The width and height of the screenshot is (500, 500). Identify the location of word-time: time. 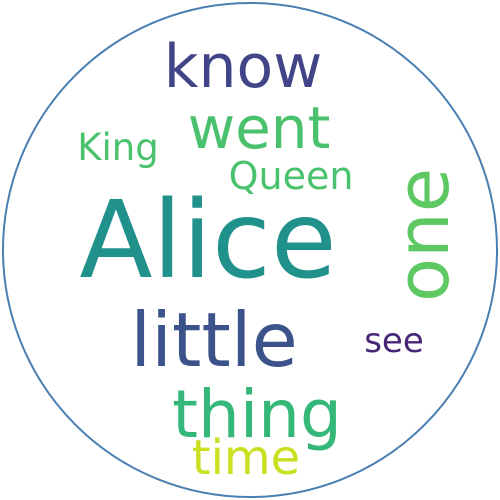
(246, 458).